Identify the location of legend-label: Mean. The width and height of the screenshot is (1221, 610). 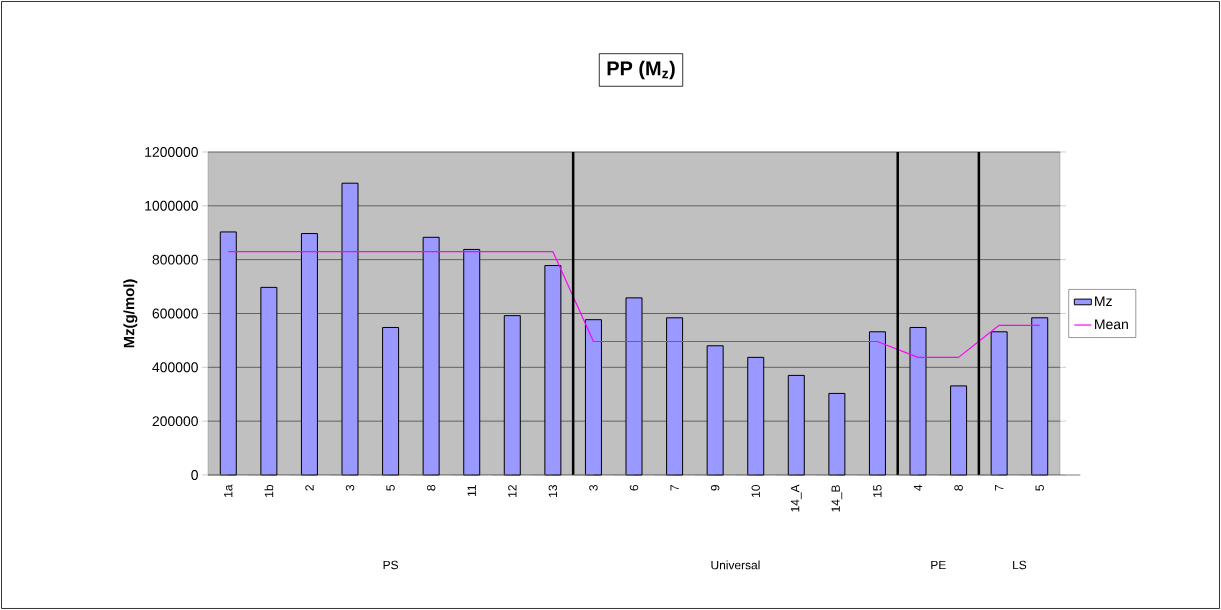
(1111, 324).